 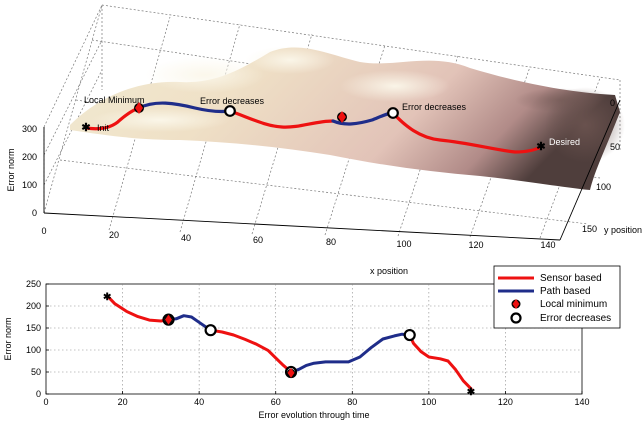 What do you see at coordinates (33, 339) in the screenshot?
I see `y-tick-labels: 0 50 100 150 200 250` at bounding box center [33, 339].